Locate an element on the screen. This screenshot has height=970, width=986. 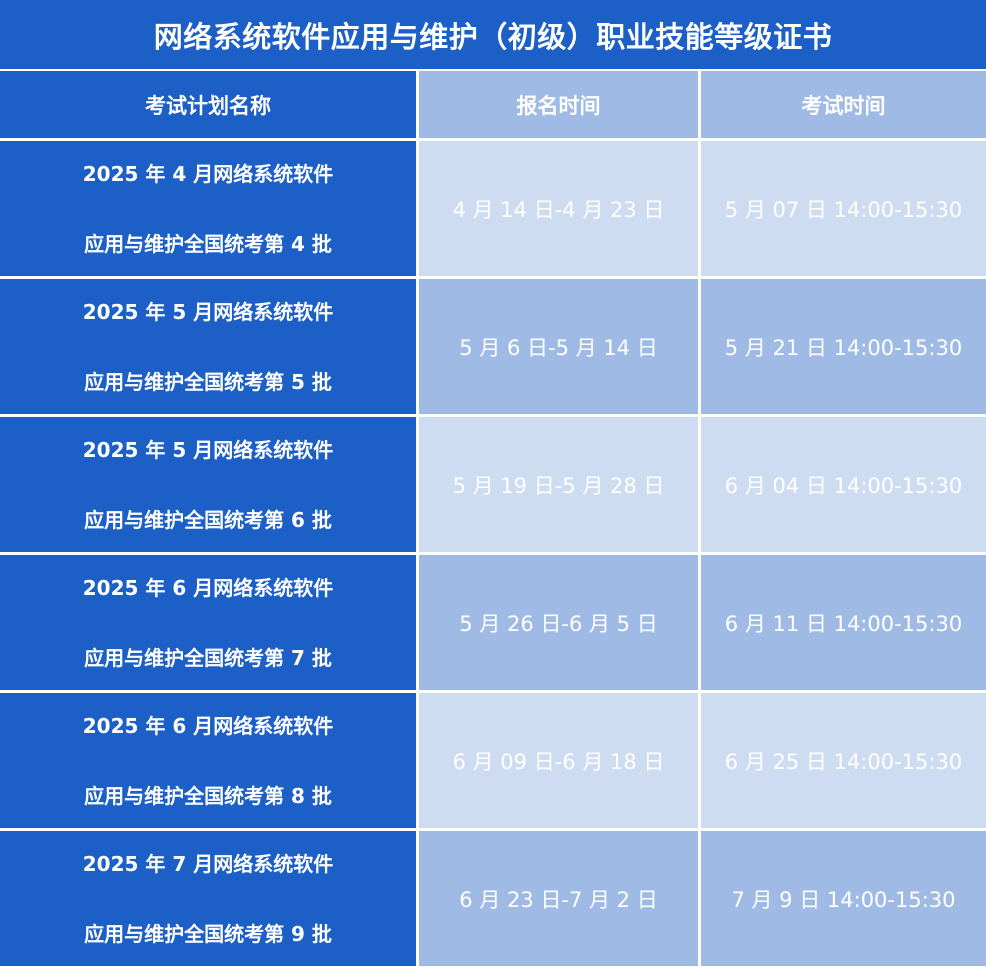
plan-name-cell: 2025 年 7 月网络系统软件 应用与维护全国统考第 9 批 is located at coordinates (208, 898).